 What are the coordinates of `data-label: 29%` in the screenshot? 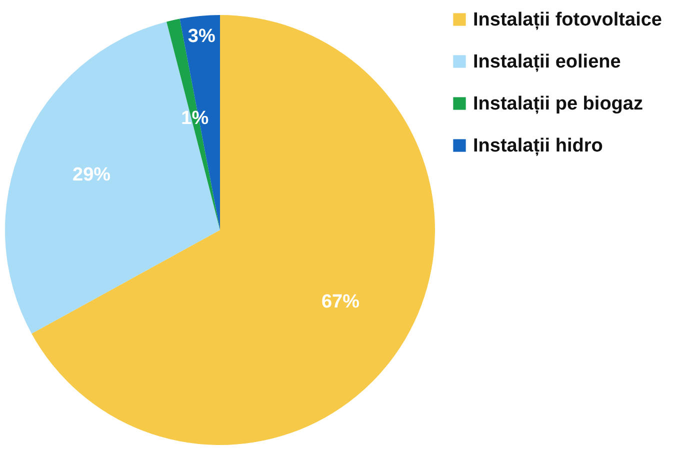 It's located at (91, 175).